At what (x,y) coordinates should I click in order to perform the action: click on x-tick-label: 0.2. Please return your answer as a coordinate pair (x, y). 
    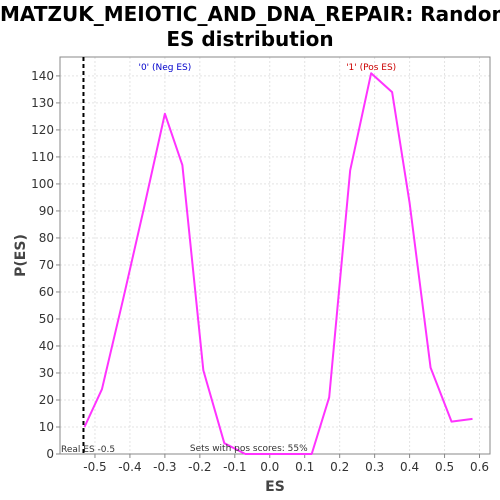
    Looking at the image, I should click on (339, 467).